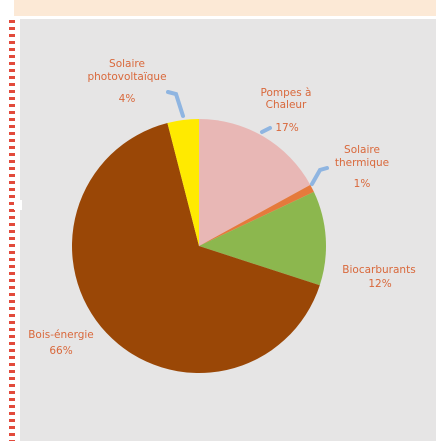 Image resolution: width=436 pixels, height=441 pixels. I want to click on pie-slice-biocarburants, so click(262, 238).